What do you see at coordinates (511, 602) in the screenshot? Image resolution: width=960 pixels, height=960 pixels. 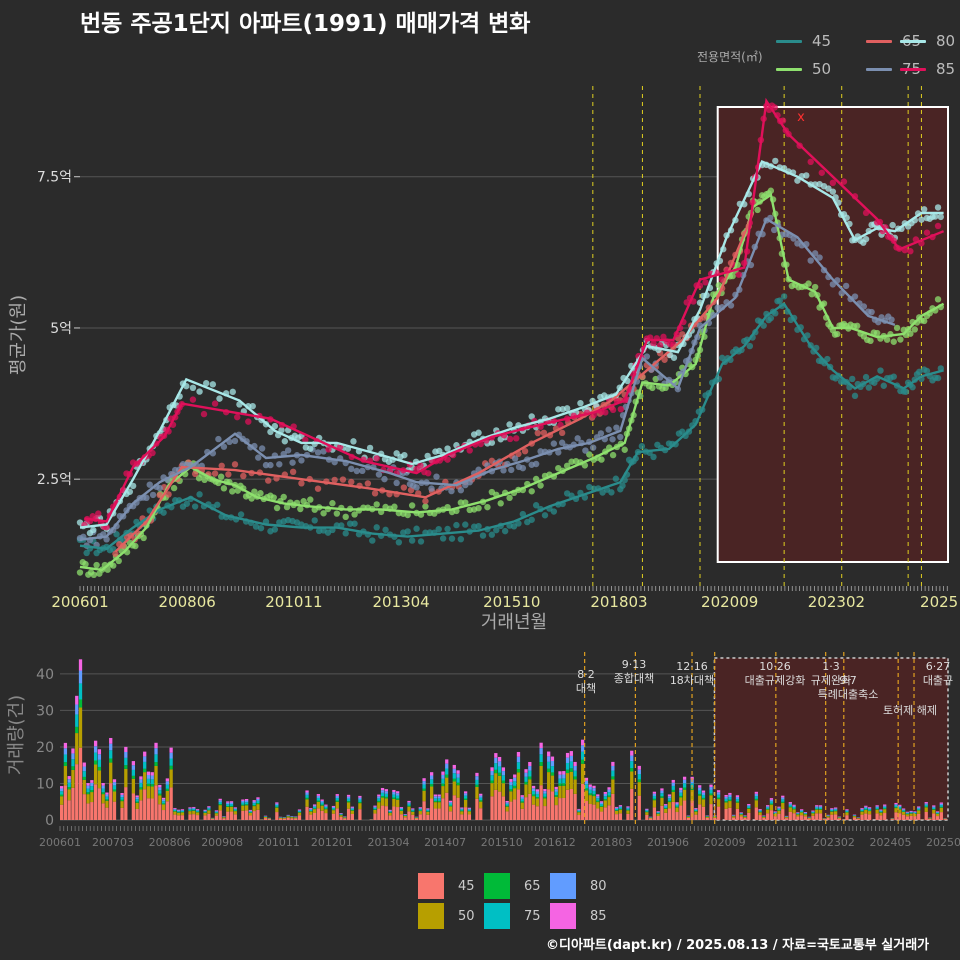 I see `x-tick-label: 201510` at bounding box center [511, 602].